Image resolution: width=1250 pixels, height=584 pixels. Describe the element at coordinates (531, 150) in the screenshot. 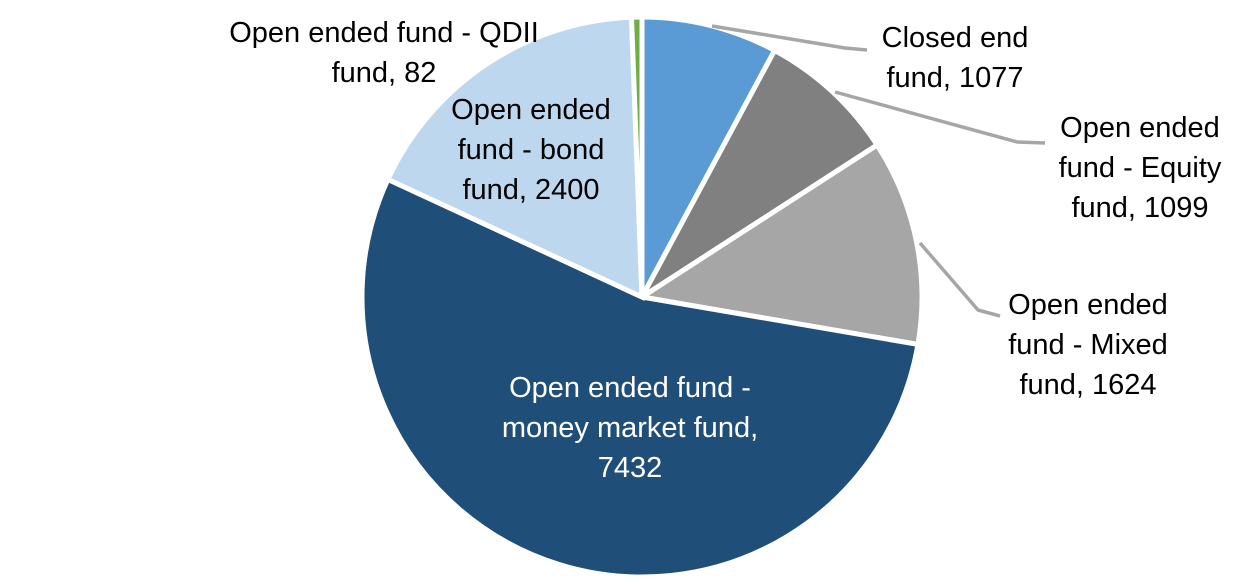

I see `slice-label-bond-fund: Open ended fund - bond fund, 2400` at that location.